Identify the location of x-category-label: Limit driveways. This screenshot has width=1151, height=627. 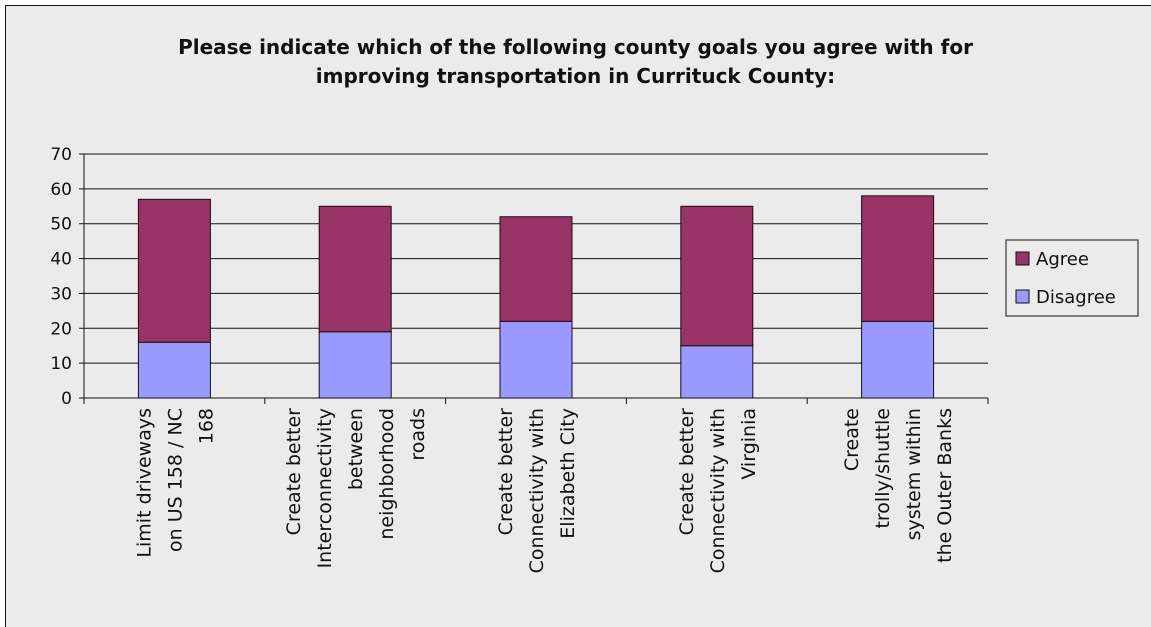
(144, 483).